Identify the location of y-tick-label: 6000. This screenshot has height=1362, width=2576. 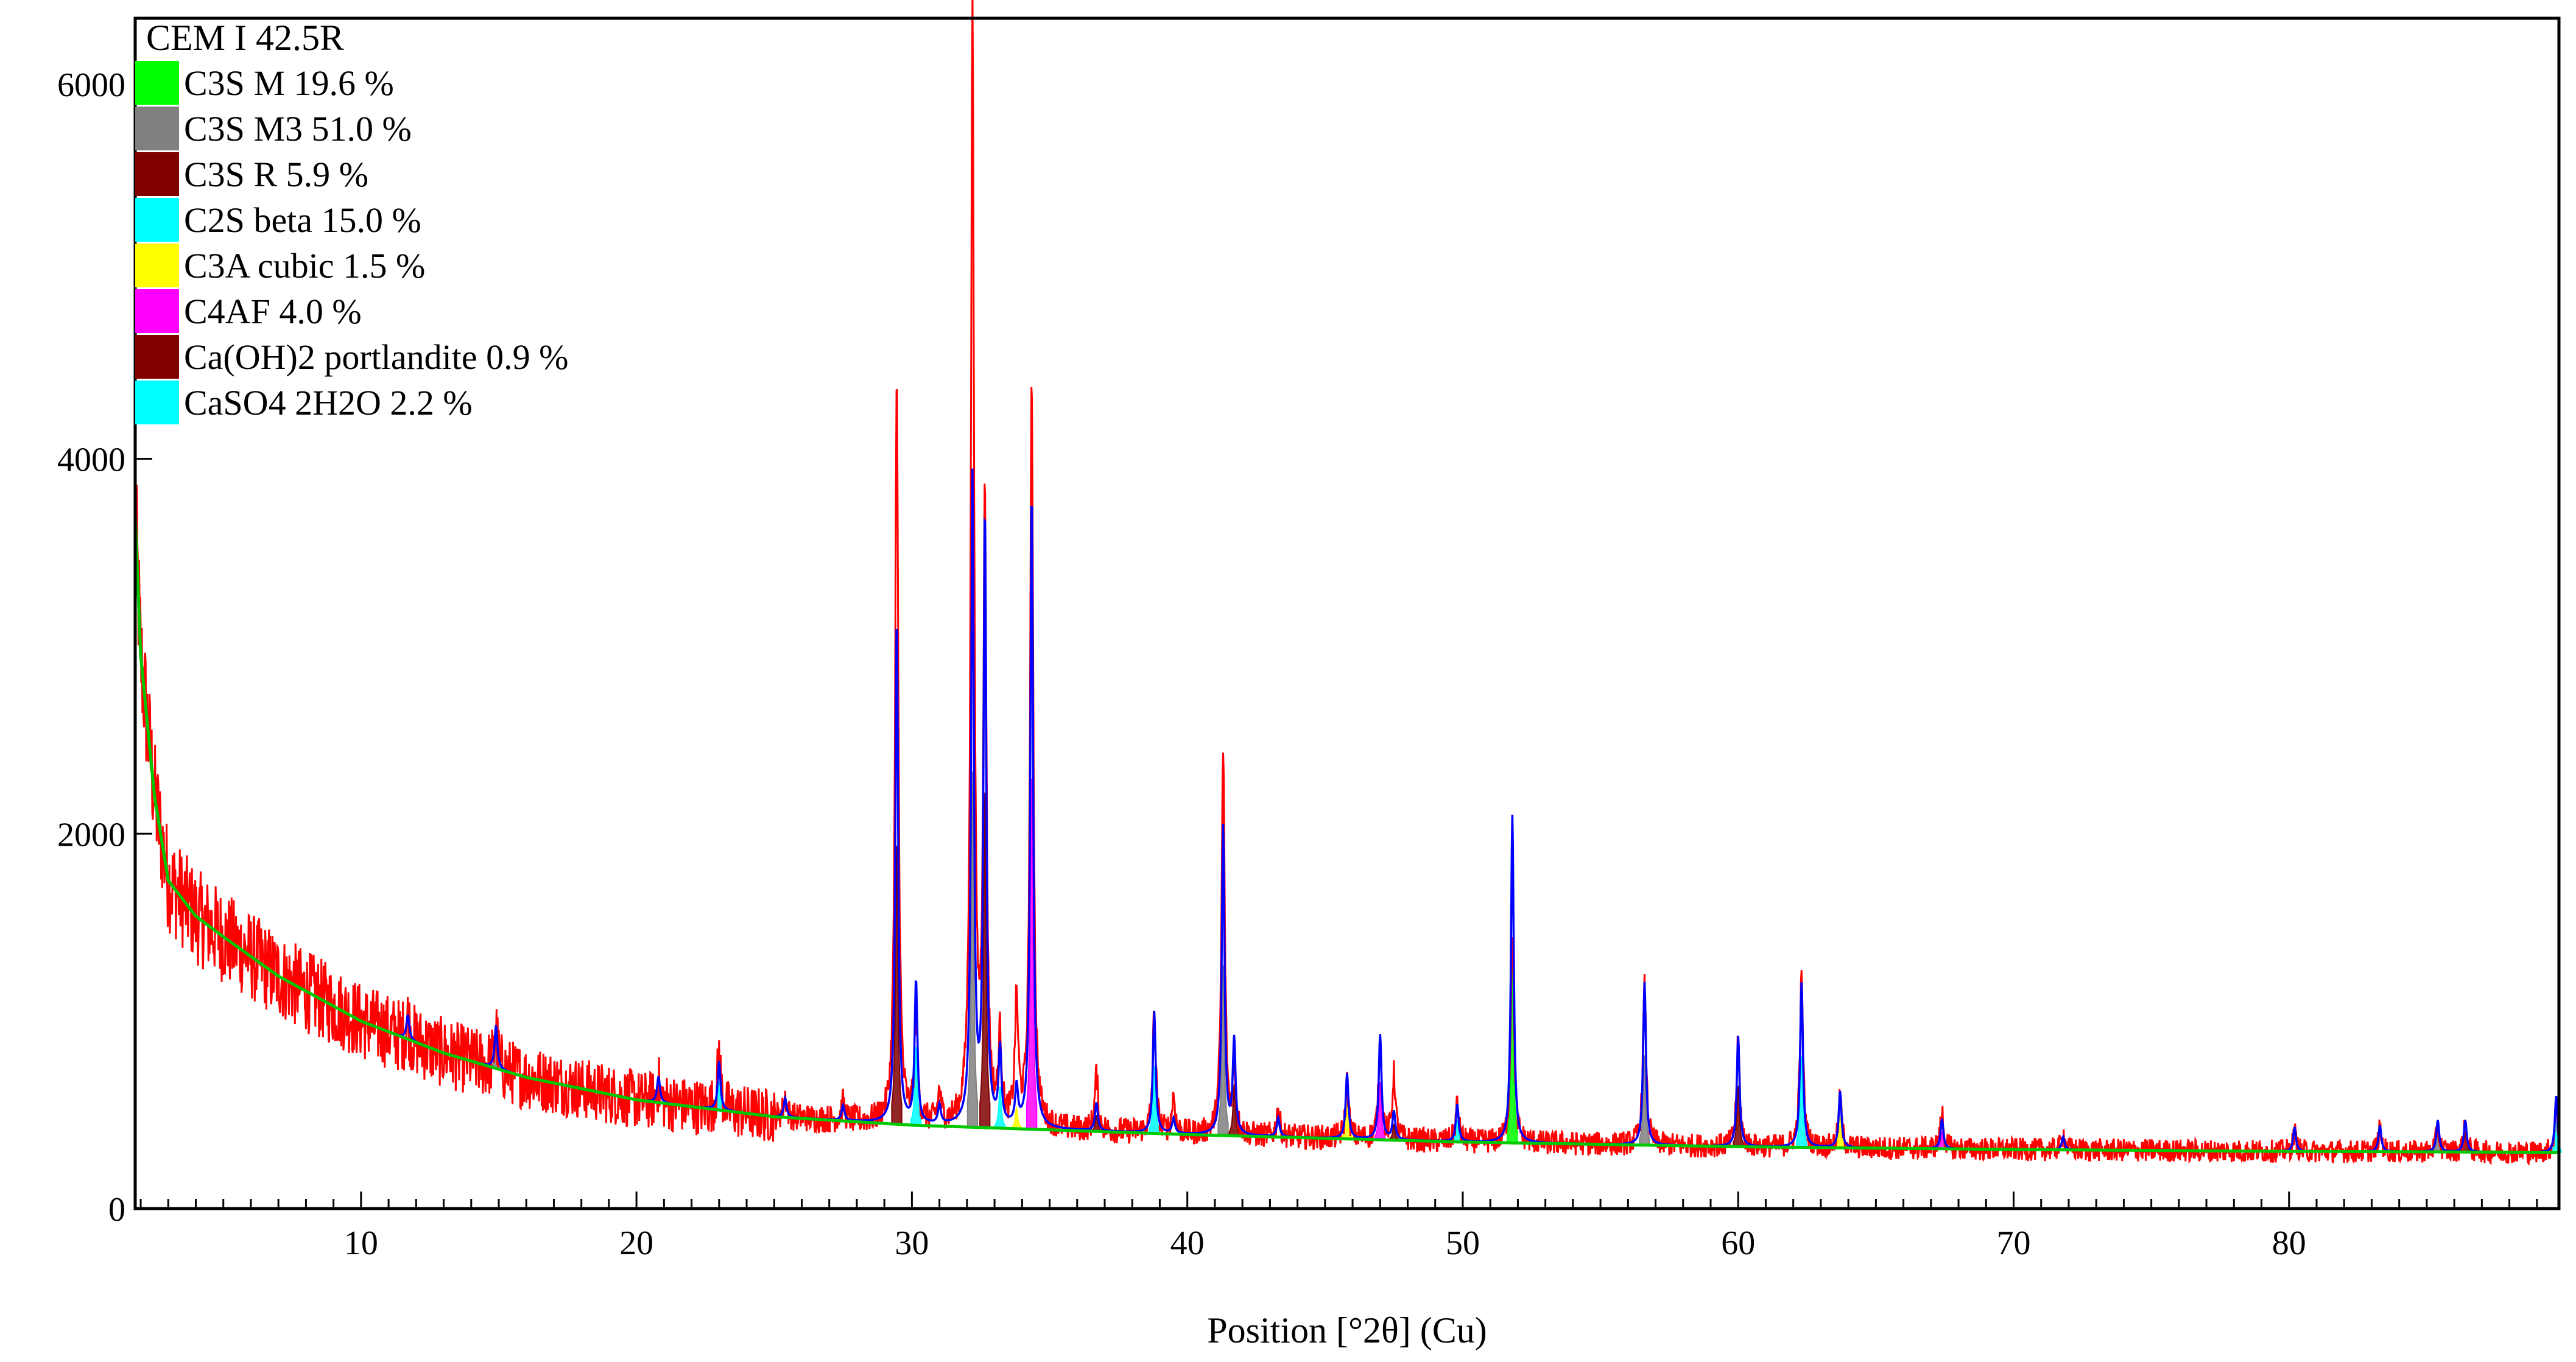
(91, 85).